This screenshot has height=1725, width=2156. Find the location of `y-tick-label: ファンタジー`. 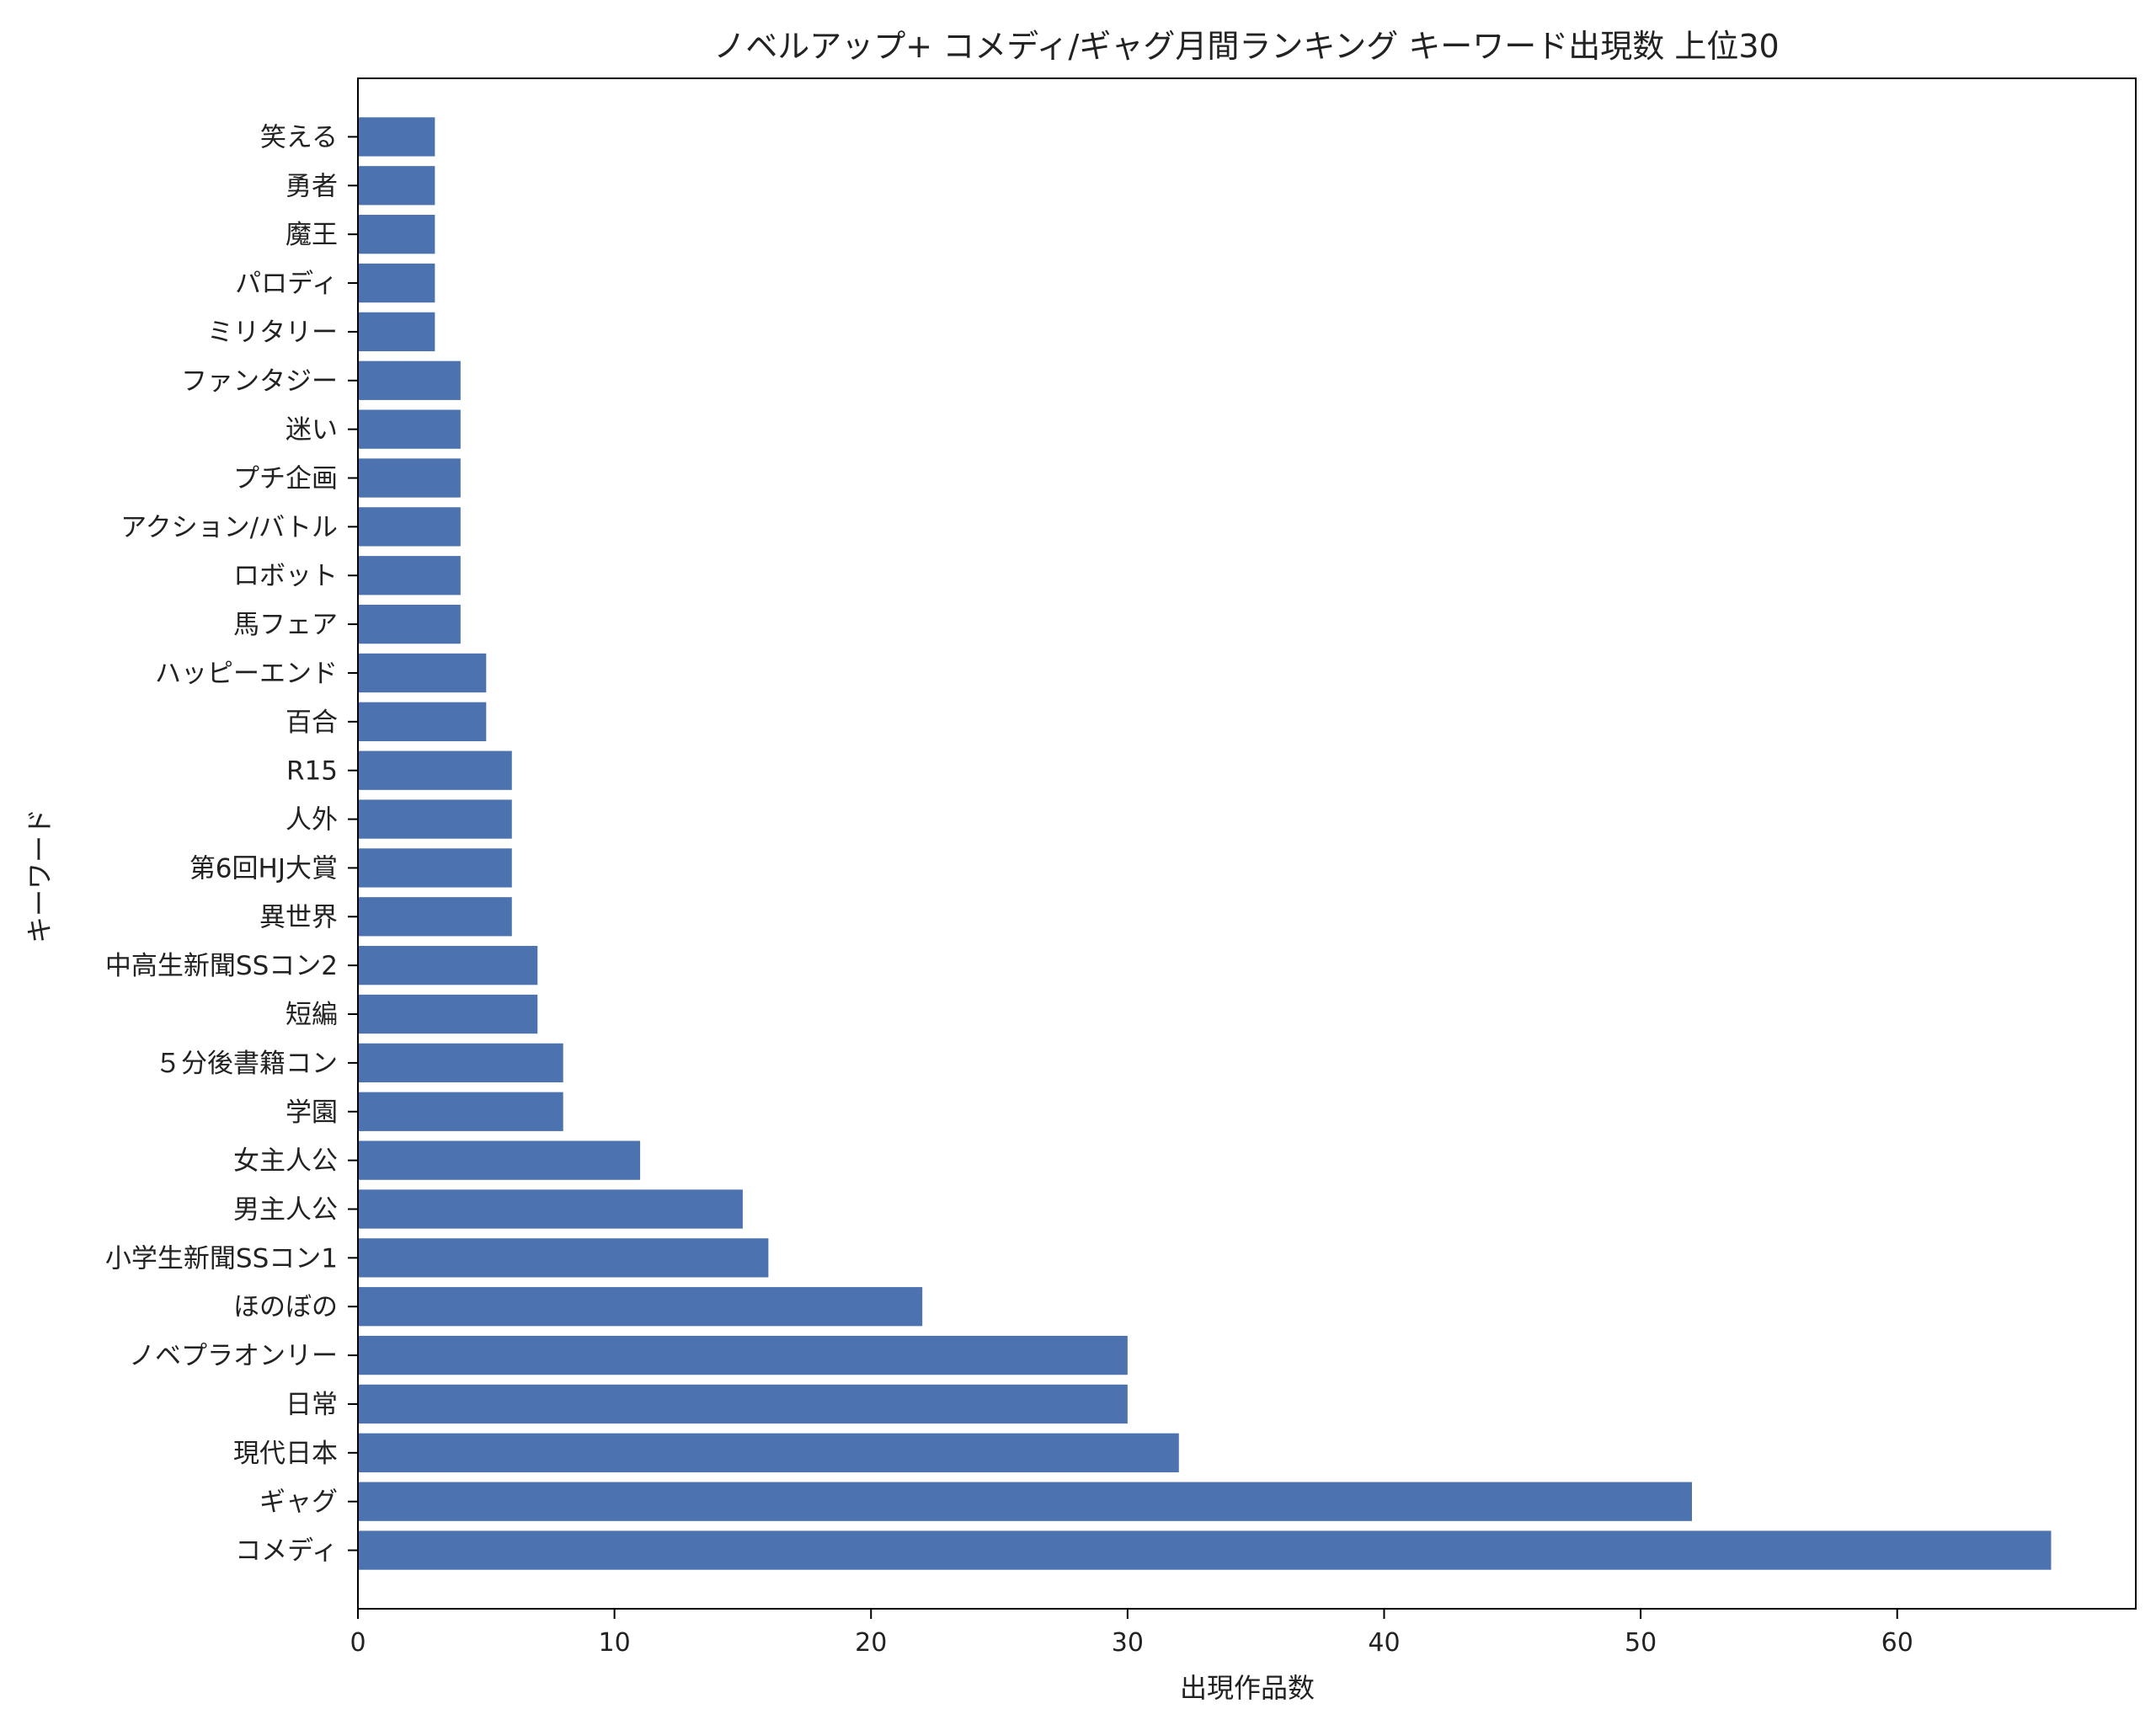

y-tick-label: ファンタジー is located at coordinates (259, 381).